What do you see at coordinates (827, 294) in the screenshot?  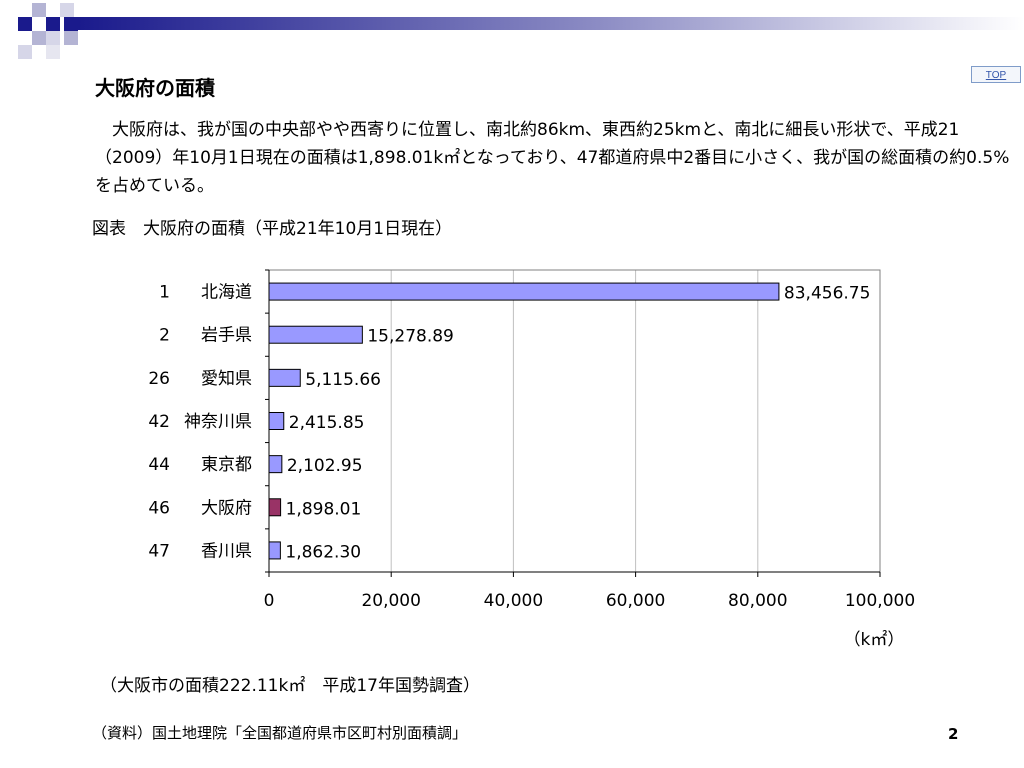 I see `data-label: 83,456.75` at bounding box center [827, 294].